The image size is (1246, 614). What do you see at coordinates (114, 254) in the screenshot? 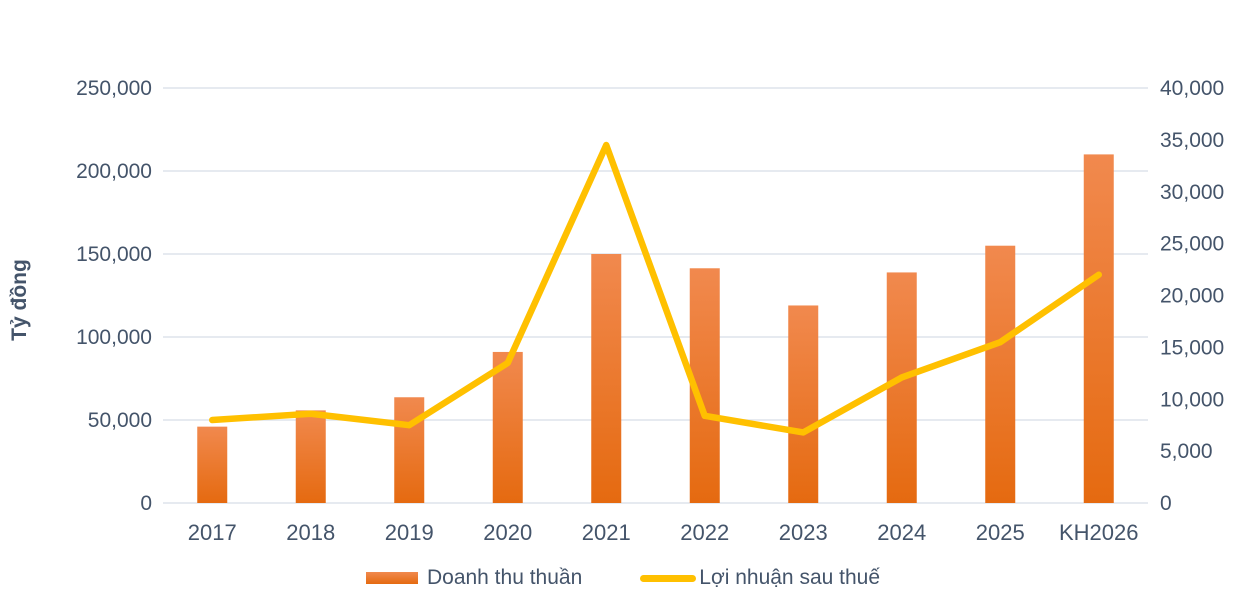
I see `y-left-tick-label: 150,000` at bounding box center [114, 254].